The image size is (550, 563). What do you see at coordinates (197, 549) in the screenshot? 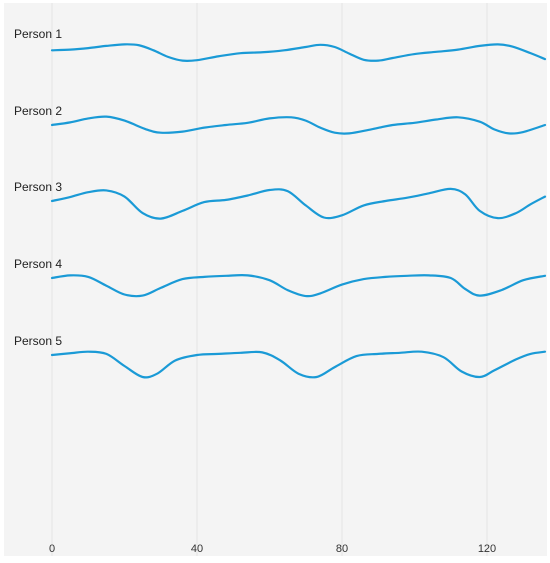
I see `x-tick-label-1: 40` at bounding box center [197, 549].